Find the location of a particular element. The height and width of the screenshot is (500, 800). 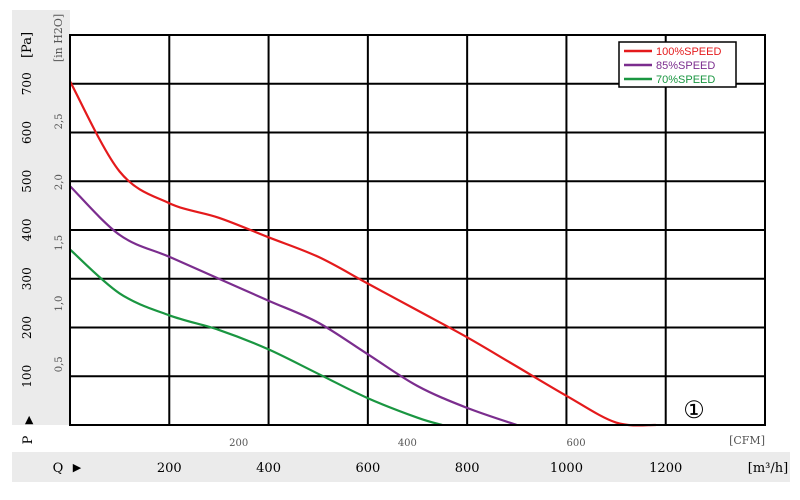

y2-tick-label: 2,5 is located at coordinates (59, 121).